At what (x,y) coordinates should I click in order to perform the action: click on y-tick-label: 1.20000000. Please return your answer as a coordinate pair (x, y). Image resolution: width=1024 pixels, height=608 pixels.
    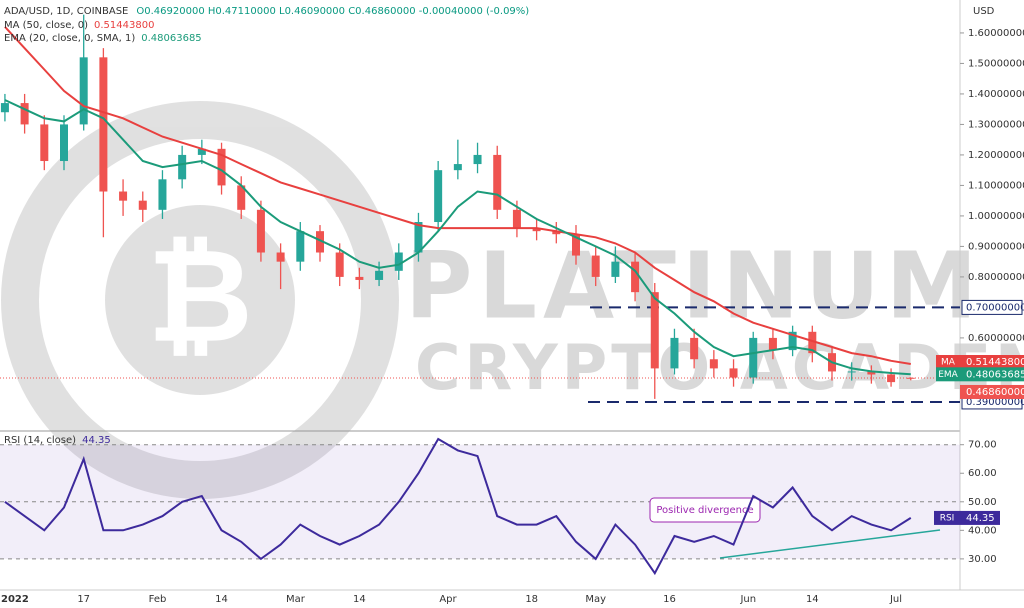
    Looking at the image, I should click on (996, 155).